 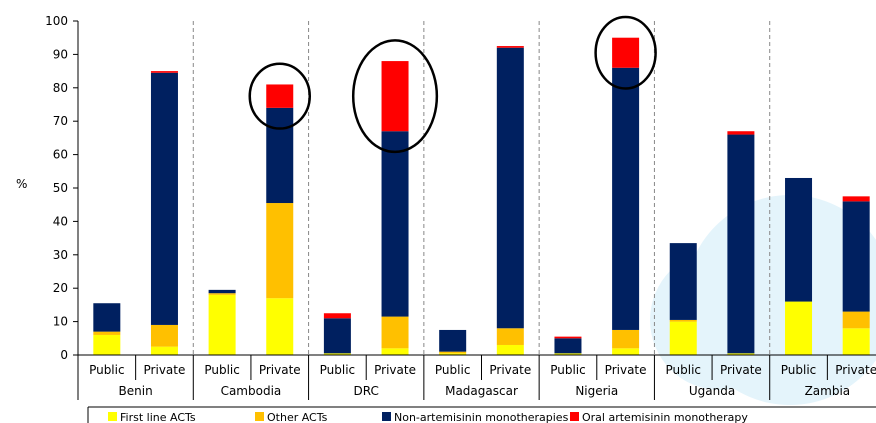 I want to click on y-axis-label: %, so click(x=21, y=184).